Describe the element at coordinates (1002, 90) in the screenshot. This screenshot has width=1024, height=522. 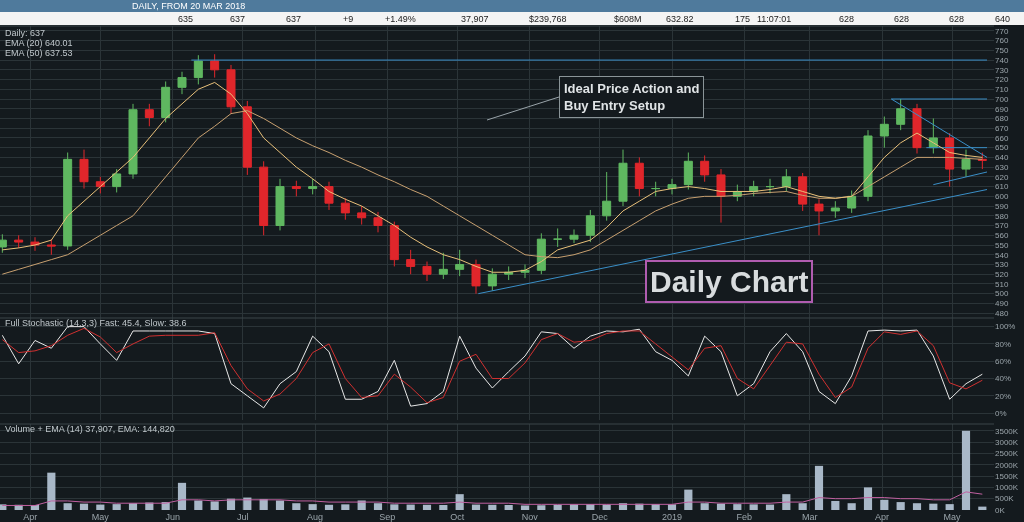
I see `y-tick-label: 710` at that location.